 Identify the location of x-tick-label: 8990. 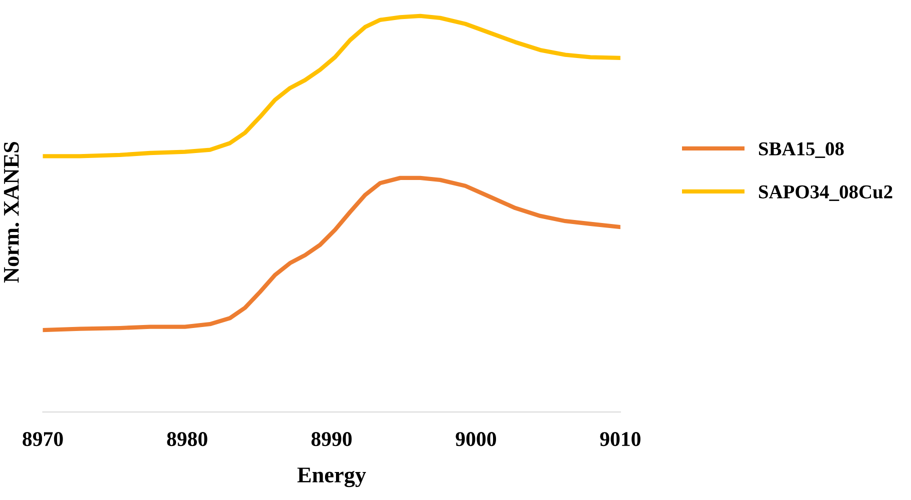
(331, 439).